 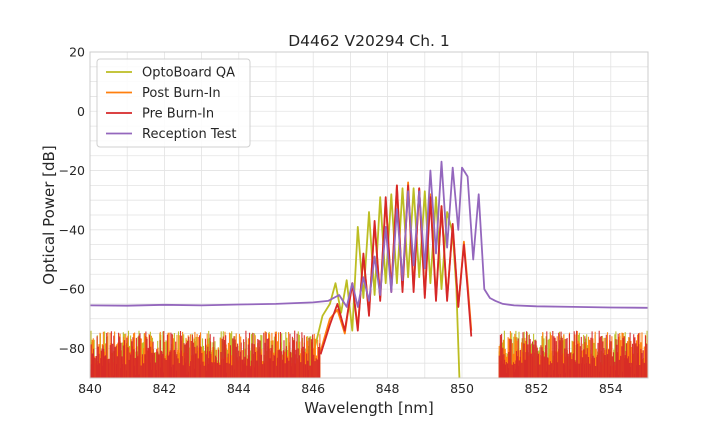 I want to click on y-tick-label: −20, so click(x=72, y=170).